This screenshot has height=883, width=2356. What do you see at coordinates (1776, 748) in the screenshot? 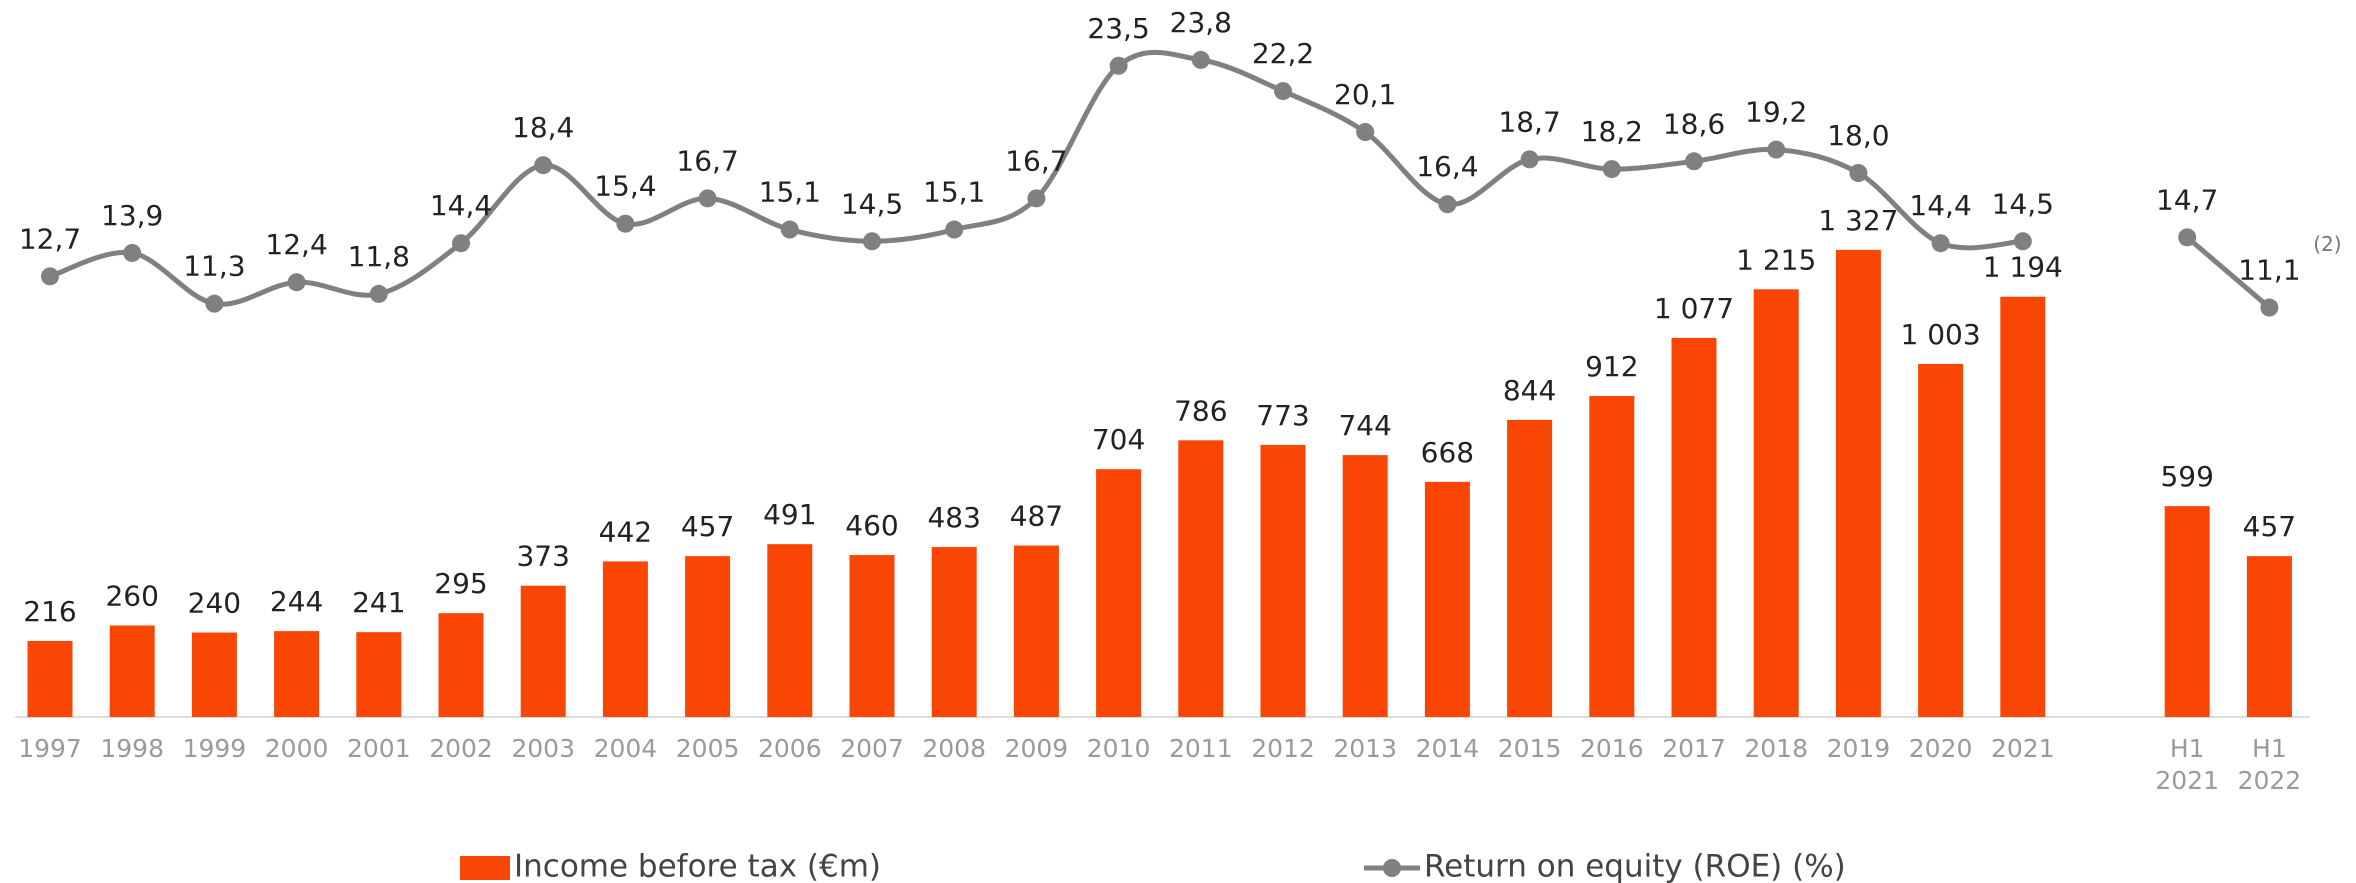
I see `x-tick-label: 2018` at bounding box center [1776, 748].